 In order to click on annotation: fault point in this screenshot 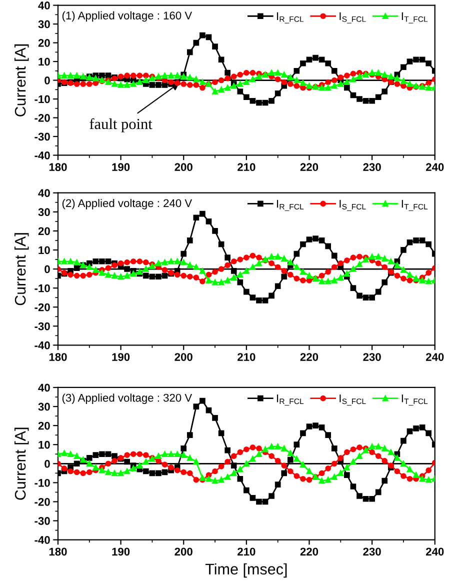, I will do `click(121, 125)`.